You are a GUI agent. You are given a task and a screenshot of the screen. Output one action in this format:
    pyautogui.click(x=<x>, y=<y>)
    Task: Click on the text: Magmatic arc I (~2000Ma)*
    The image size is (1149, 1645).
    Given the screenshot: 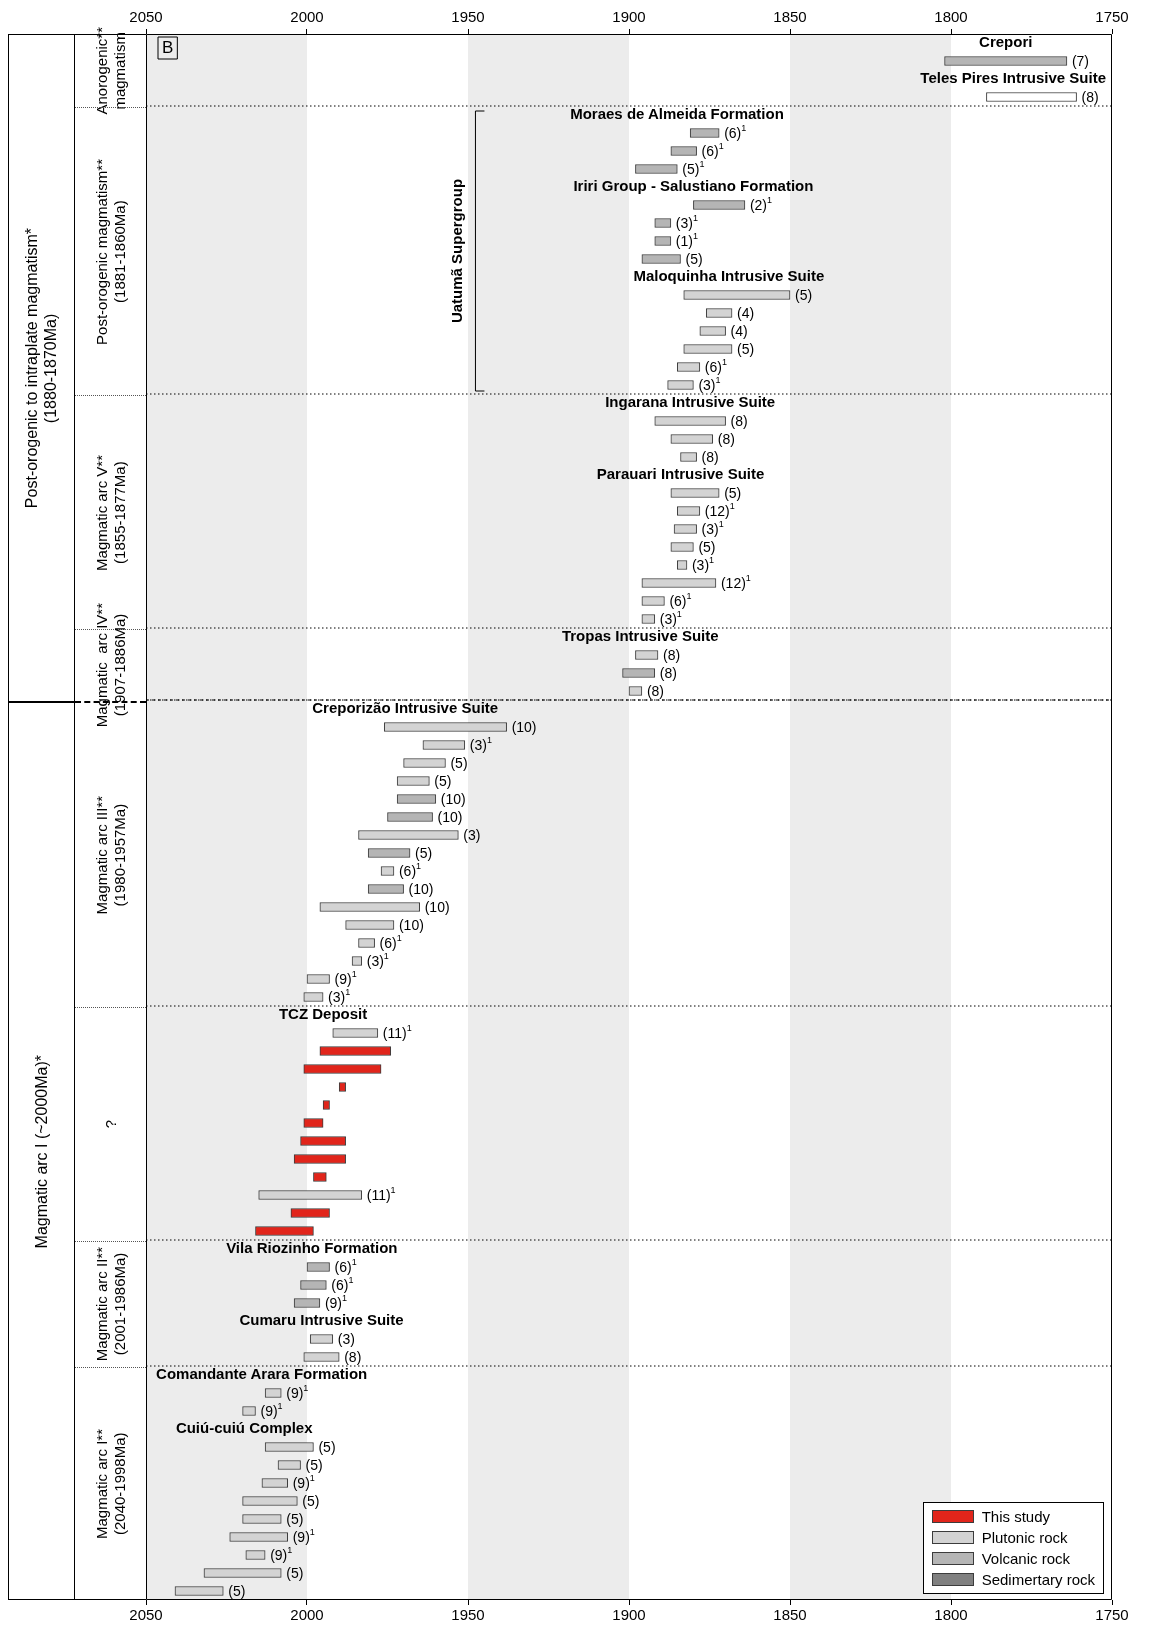 What is the action you would take?
    pyautogui.click(x=41, y=1152)
    